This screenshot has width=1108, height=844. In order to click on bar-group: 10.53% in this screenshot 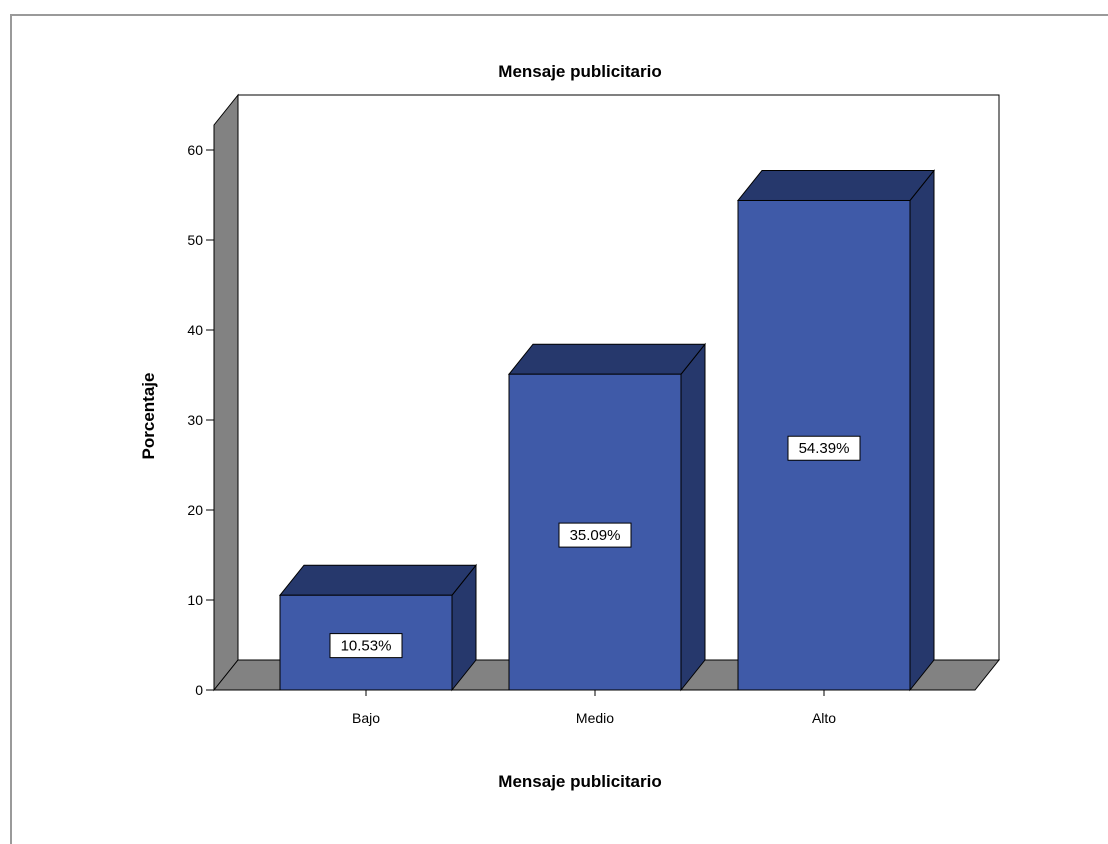, I will do `click(378, 627)`.